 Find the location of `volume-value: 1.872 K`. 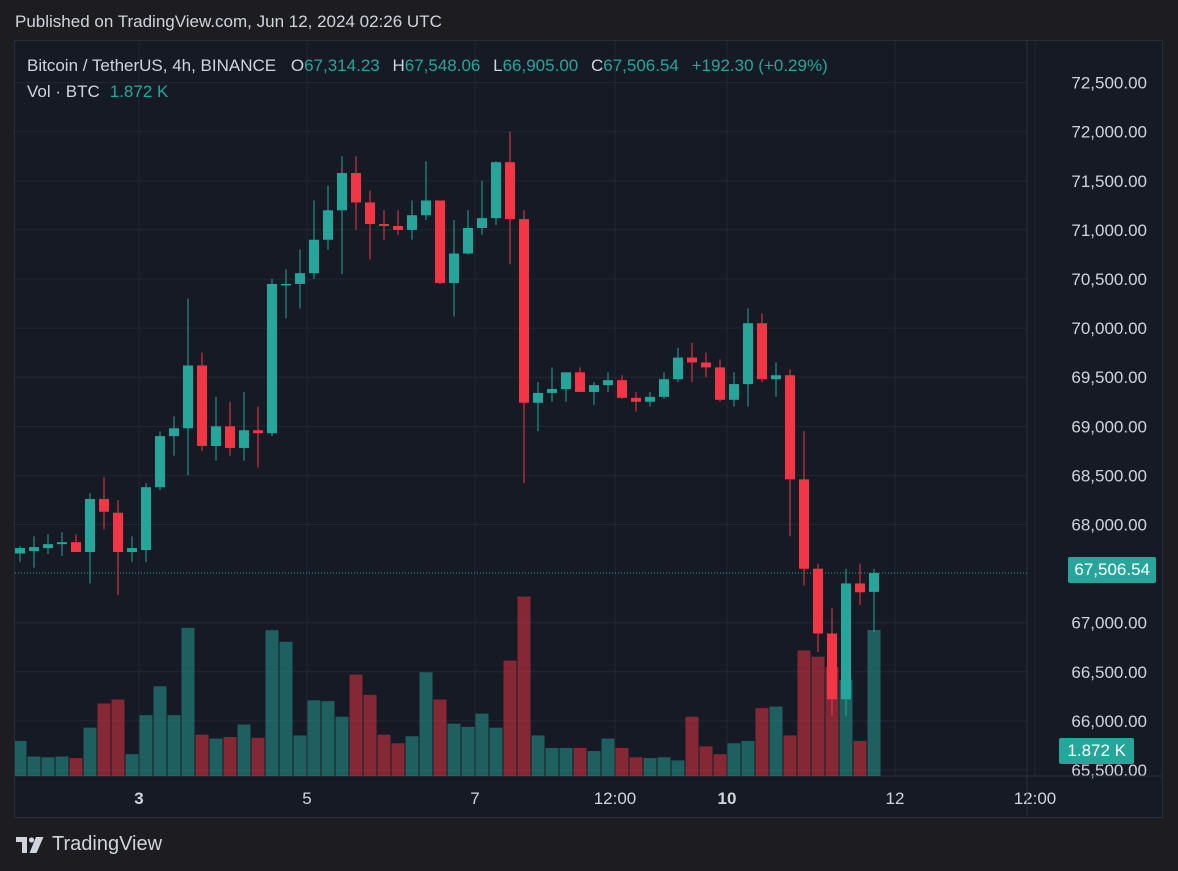

volume-value: 1.872 K is located at coordinates (139, 91).